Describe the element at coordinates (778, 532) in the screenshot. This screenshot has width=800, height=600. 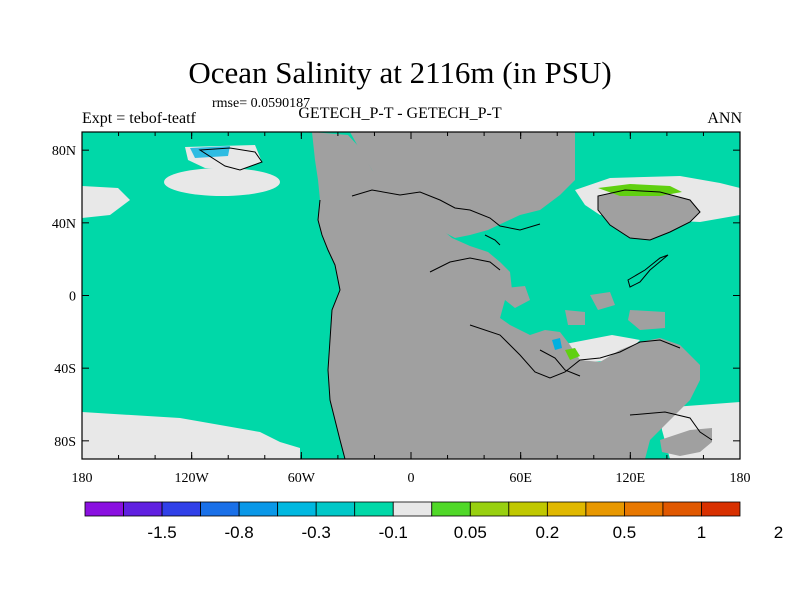
I see `colorbar-label: 2` at that location.